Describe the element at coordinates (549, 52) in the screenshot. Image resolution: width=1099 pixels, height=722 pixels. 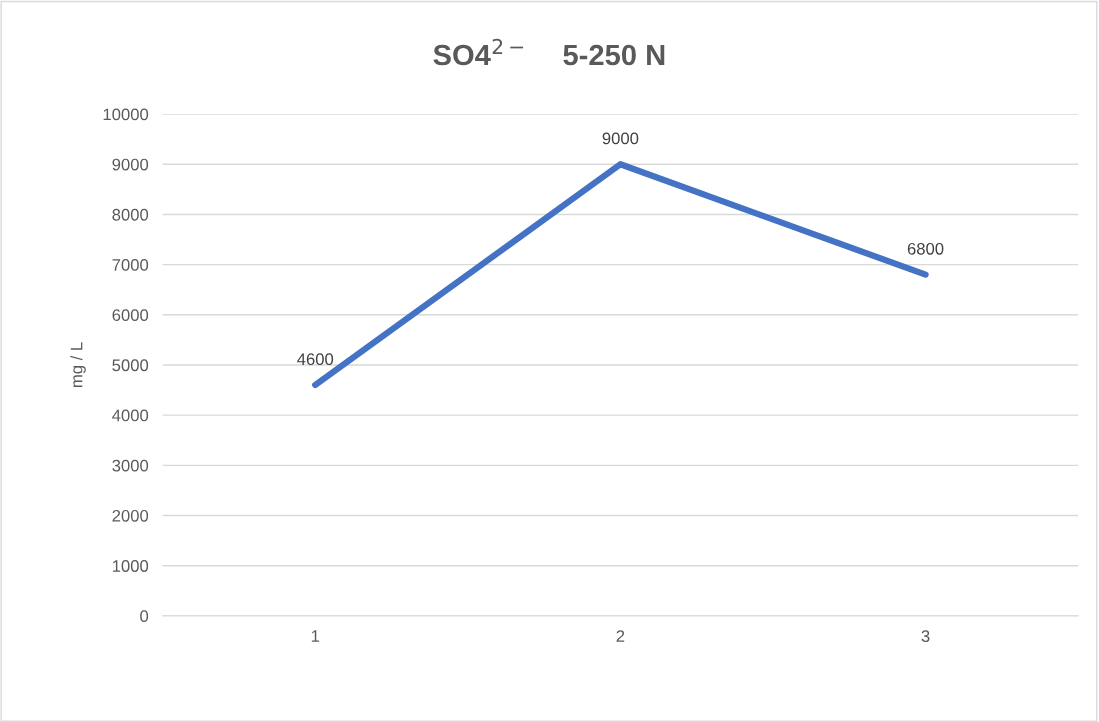
I see `chart-title: SO4$^{2−}$ 5-250 N` at that location.